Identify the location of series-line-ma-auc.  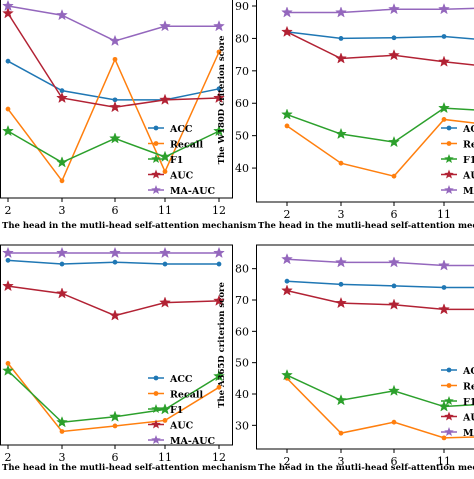
(113, 23).